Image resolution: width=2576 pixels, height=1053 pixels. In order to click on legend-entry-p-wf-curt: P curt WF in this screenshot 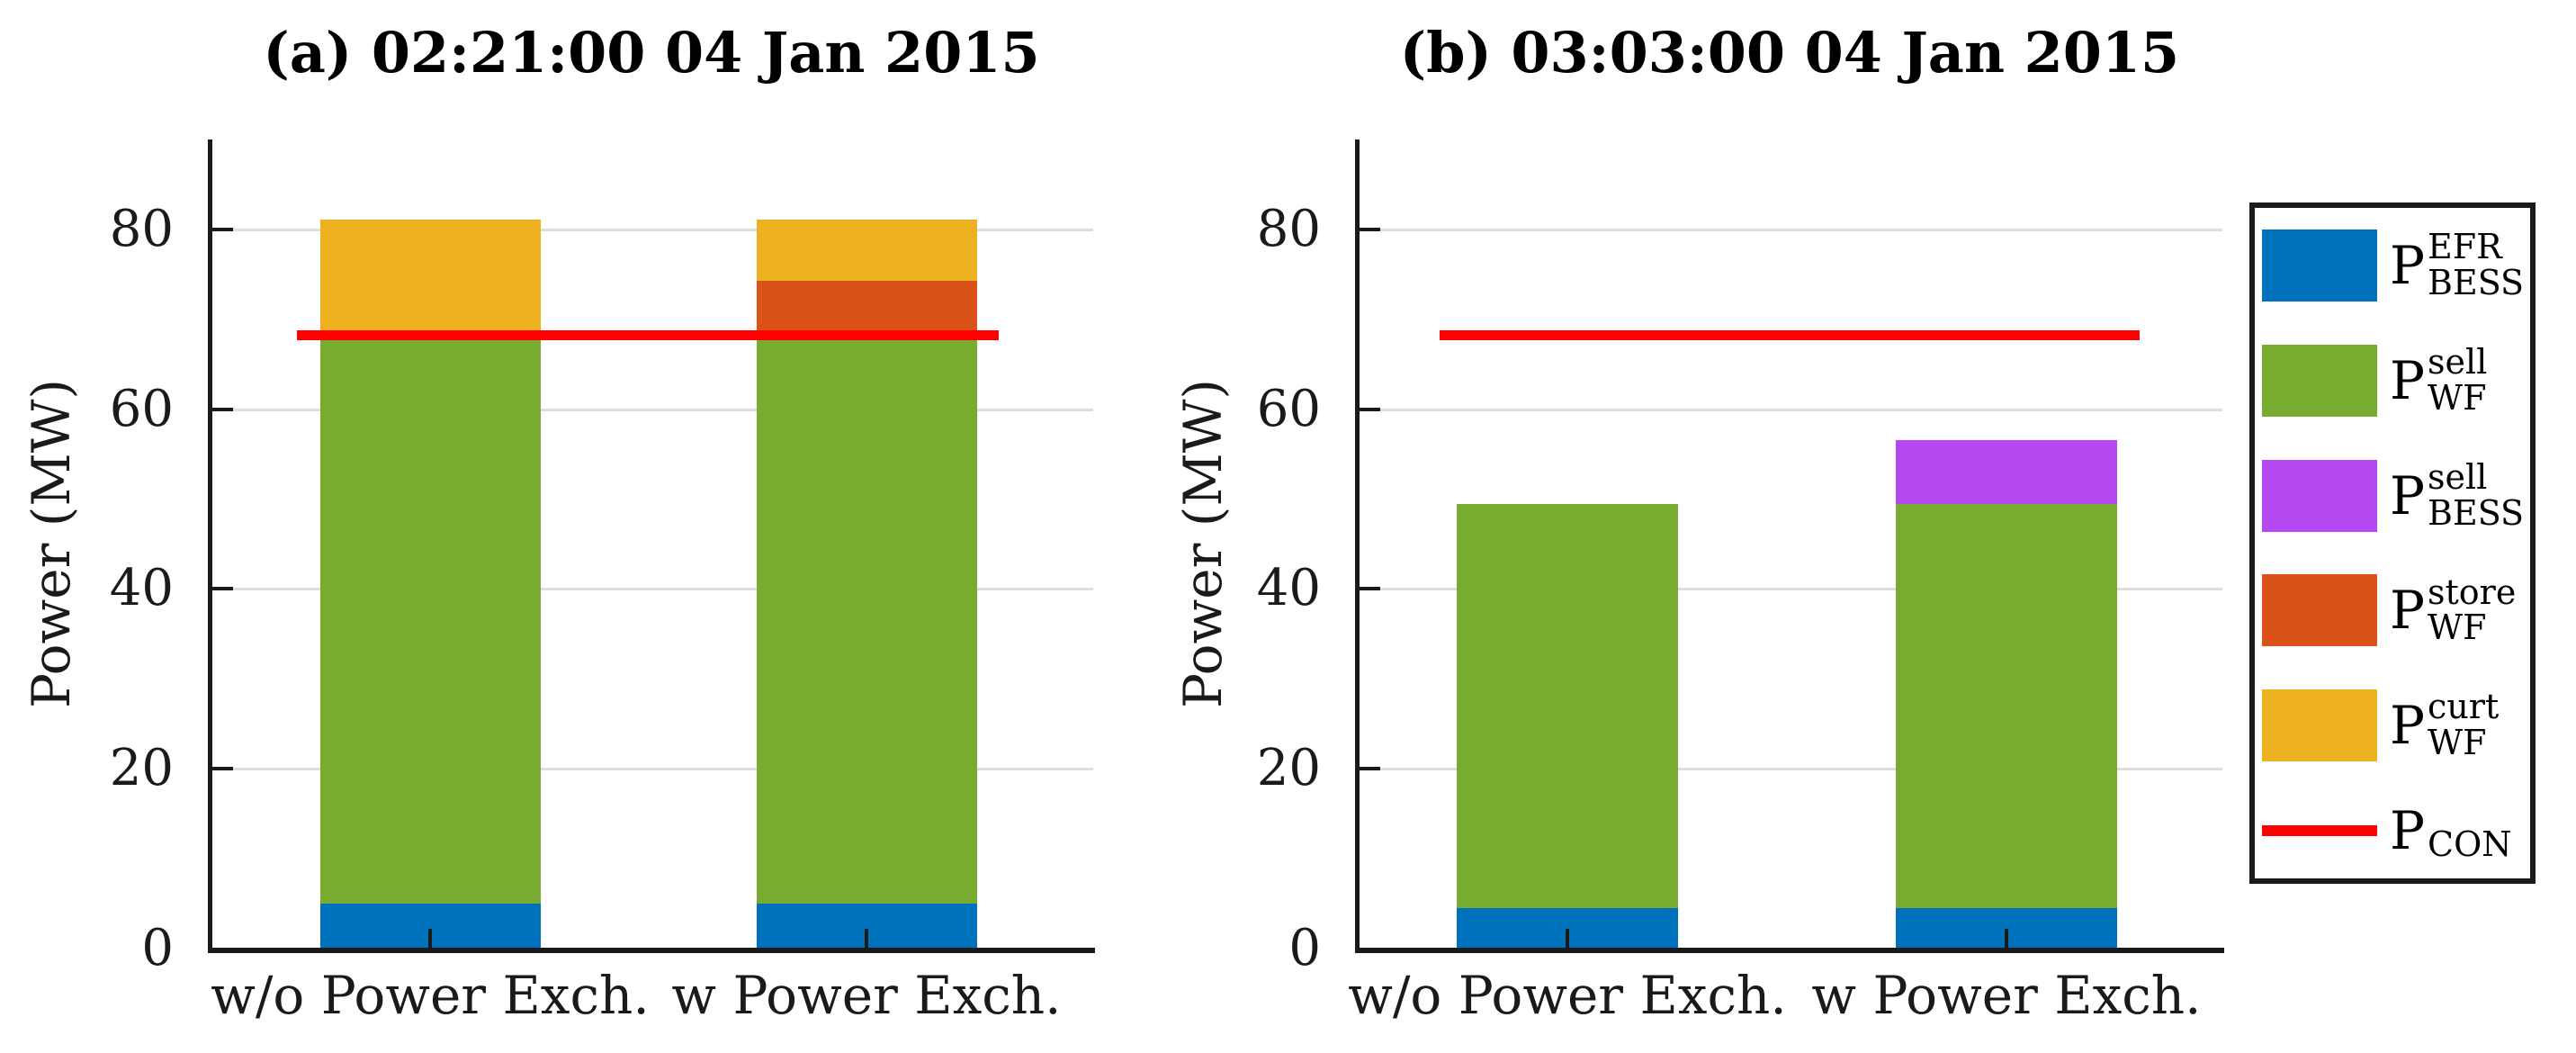, I will do `click(2393, 725)`.